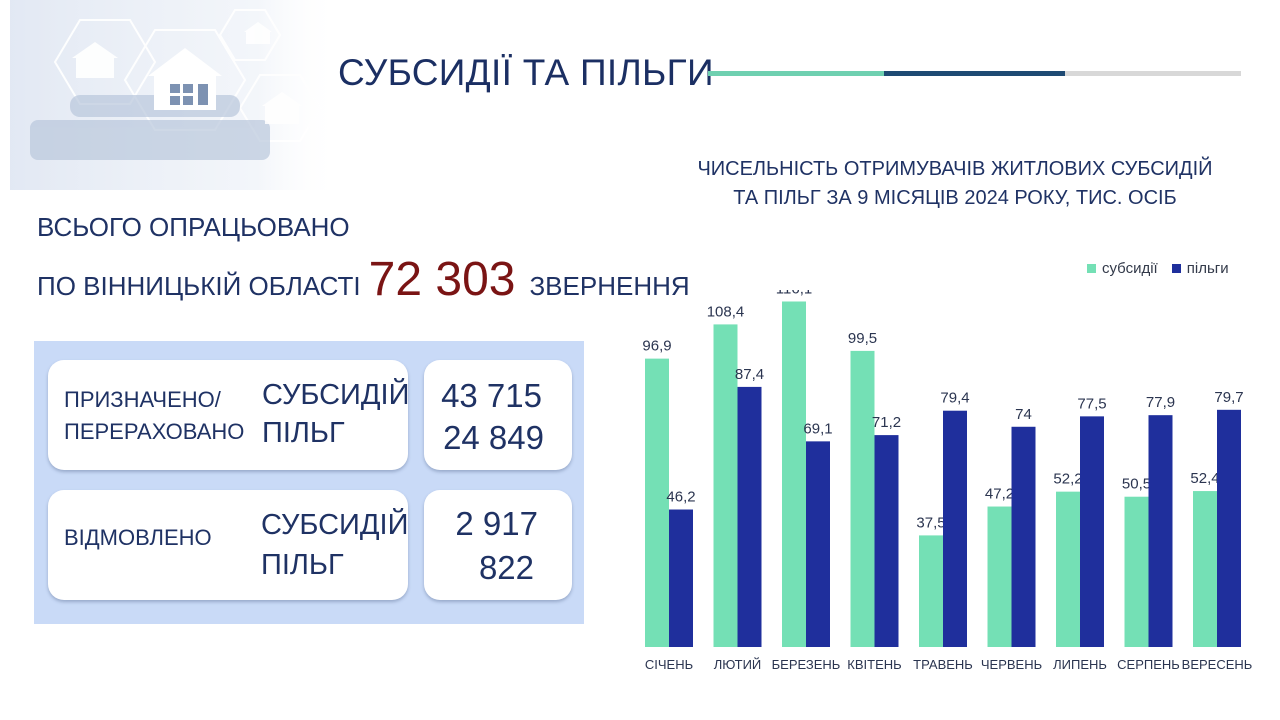 This screenshot has width=1280, height=720. What do you see at coordinates (498, 545) in the screenshot?
I see `refused-values-card: 2 917 822` at bounding box center [498, 545].